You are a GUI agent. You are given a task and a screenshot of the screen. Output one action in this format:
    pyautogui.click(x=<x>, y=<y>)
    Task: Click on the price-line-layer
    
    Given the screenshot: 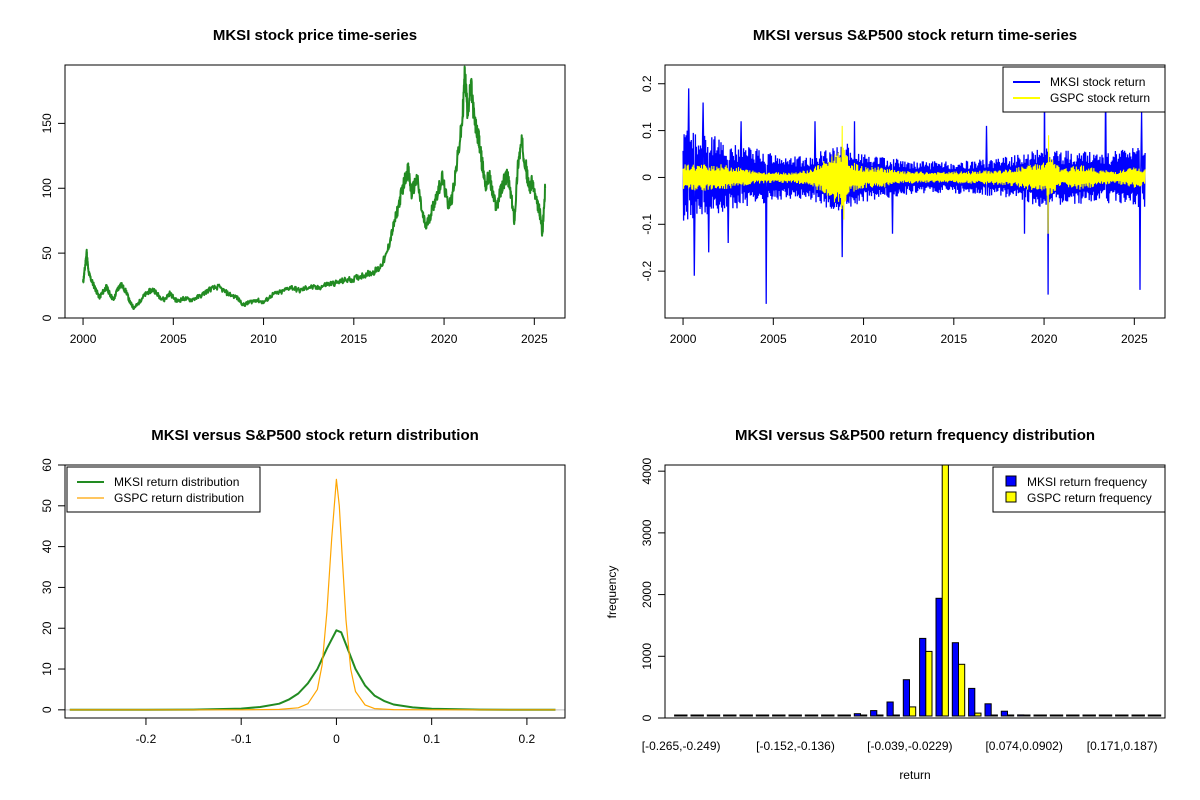 What is the action you would take?
    pyautogui.click(x=314, y=187)
    